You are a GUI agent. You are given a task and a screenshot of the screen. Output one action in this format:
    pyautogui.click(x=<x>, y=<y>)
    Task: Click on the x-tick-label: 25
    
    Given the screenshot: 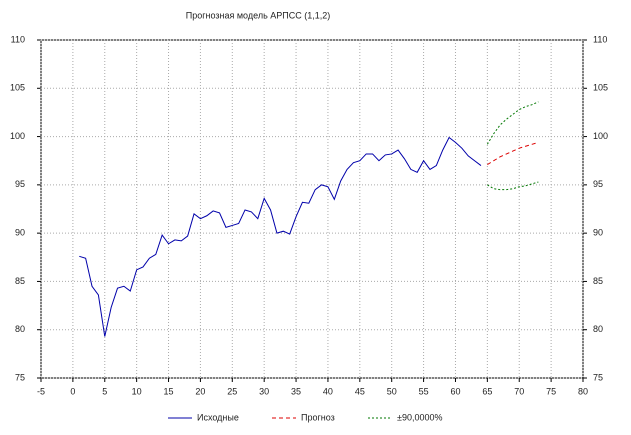 What is the action you would take?
    pyautogui.click(x=232, y=391)
    